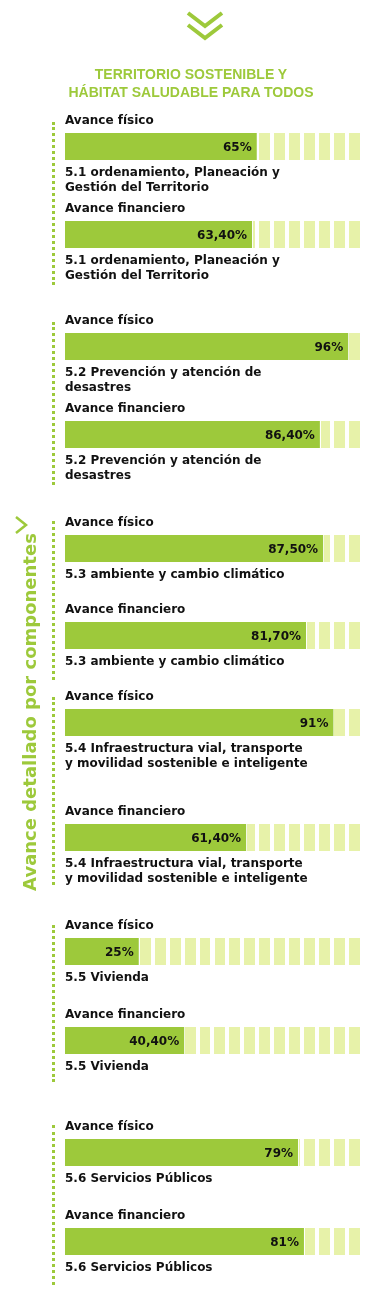  Describe the element at coordinates (293, 548) in the screenshot. I see `data-label: 87,50%` at that location.